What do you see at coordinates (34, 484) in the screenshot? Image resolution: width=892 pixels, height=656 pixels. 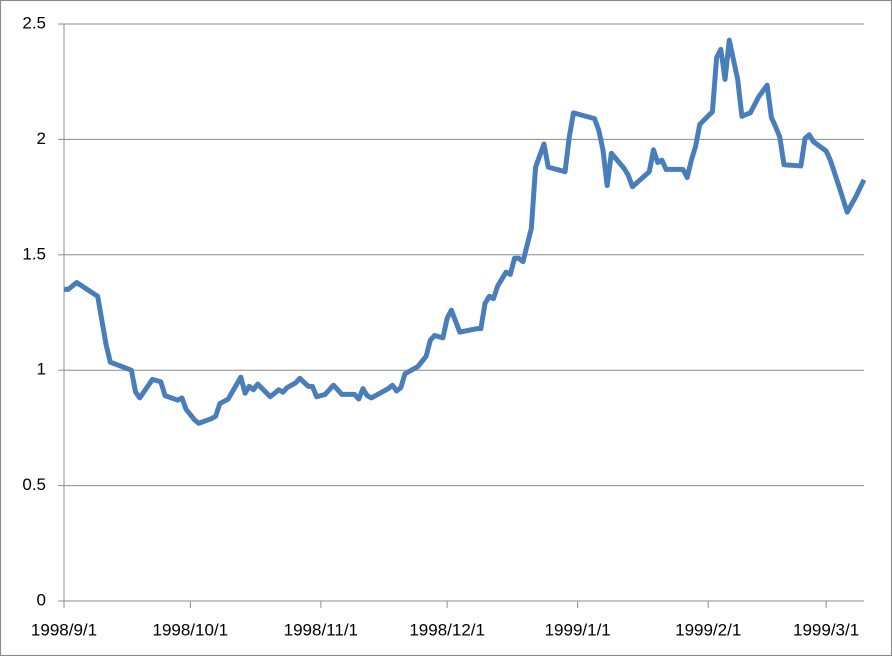 I see `y-tick-label: 0.5` at bounding box center [34, 484].